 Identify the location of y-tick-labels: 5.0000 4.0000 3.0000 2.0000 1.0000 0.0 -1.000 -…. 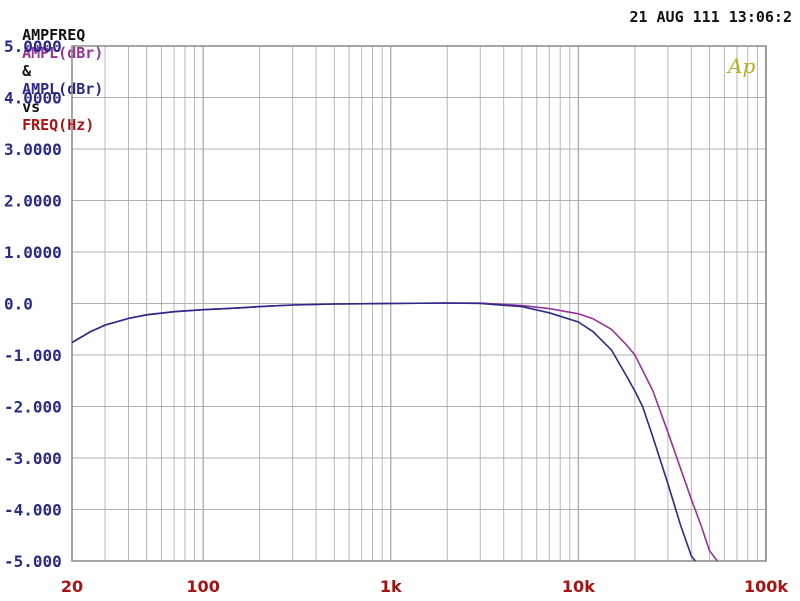
(33, 304).